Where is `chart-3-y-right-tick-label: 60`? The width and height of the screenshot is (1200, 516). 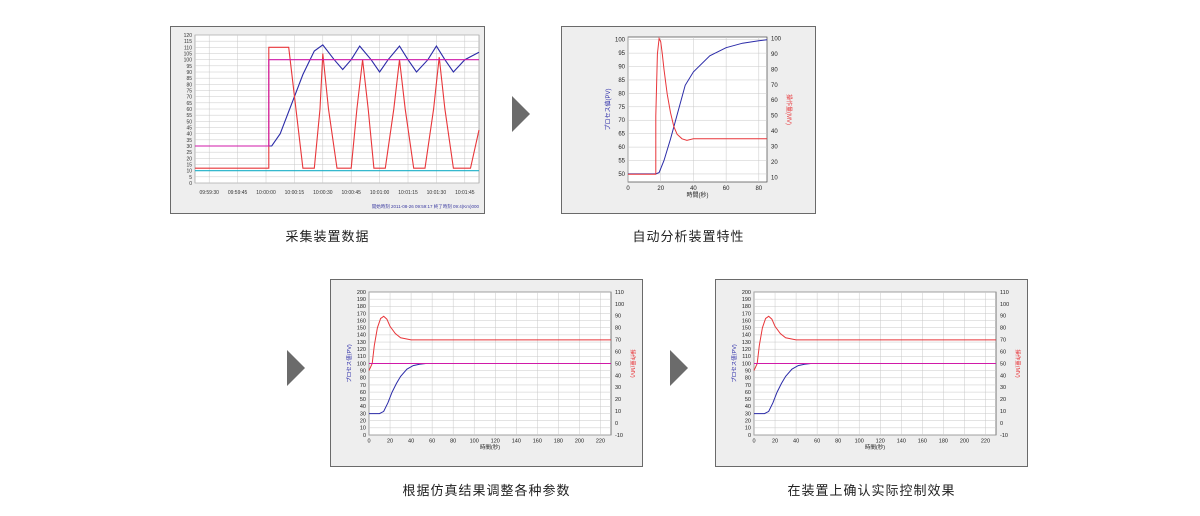
chart-3-y-right-tick-label: 60 is located at coordinates (618, 352).